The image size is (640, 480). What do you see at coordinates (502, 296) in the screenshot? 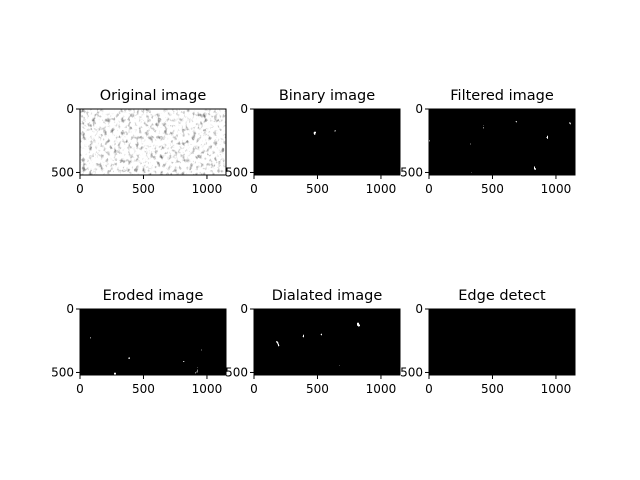
I see `subplot-title: Edge detect` at bounding box center [502, 296].